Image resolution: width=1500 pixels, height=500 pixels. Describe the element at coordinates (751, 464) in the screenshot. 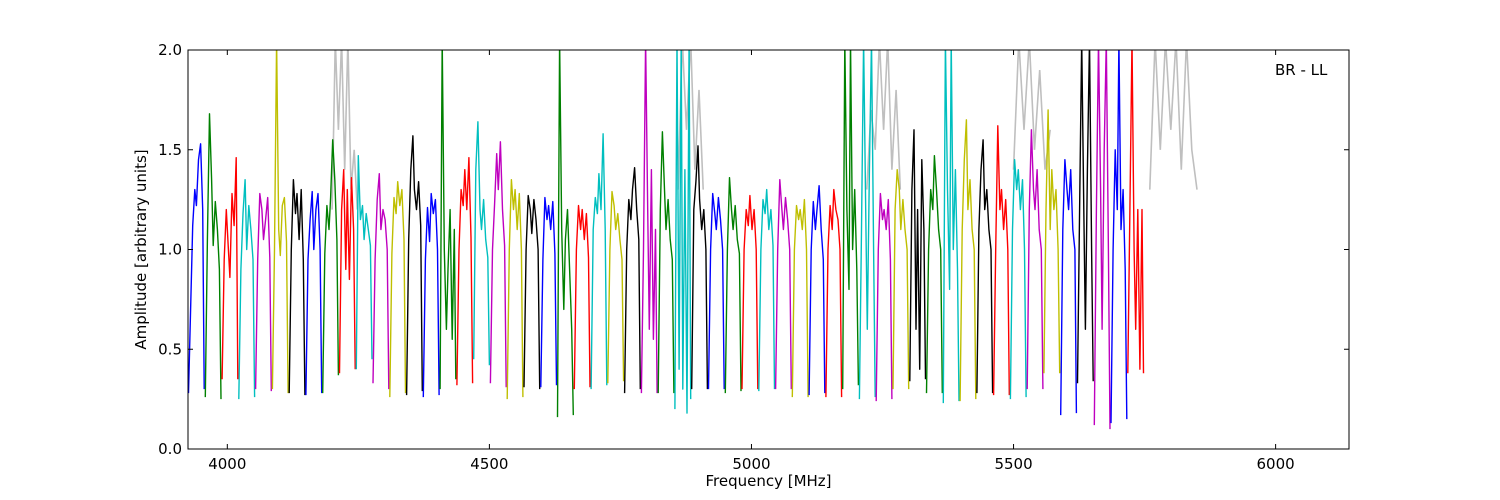

I see `x-tick-label: 5000` at that location.